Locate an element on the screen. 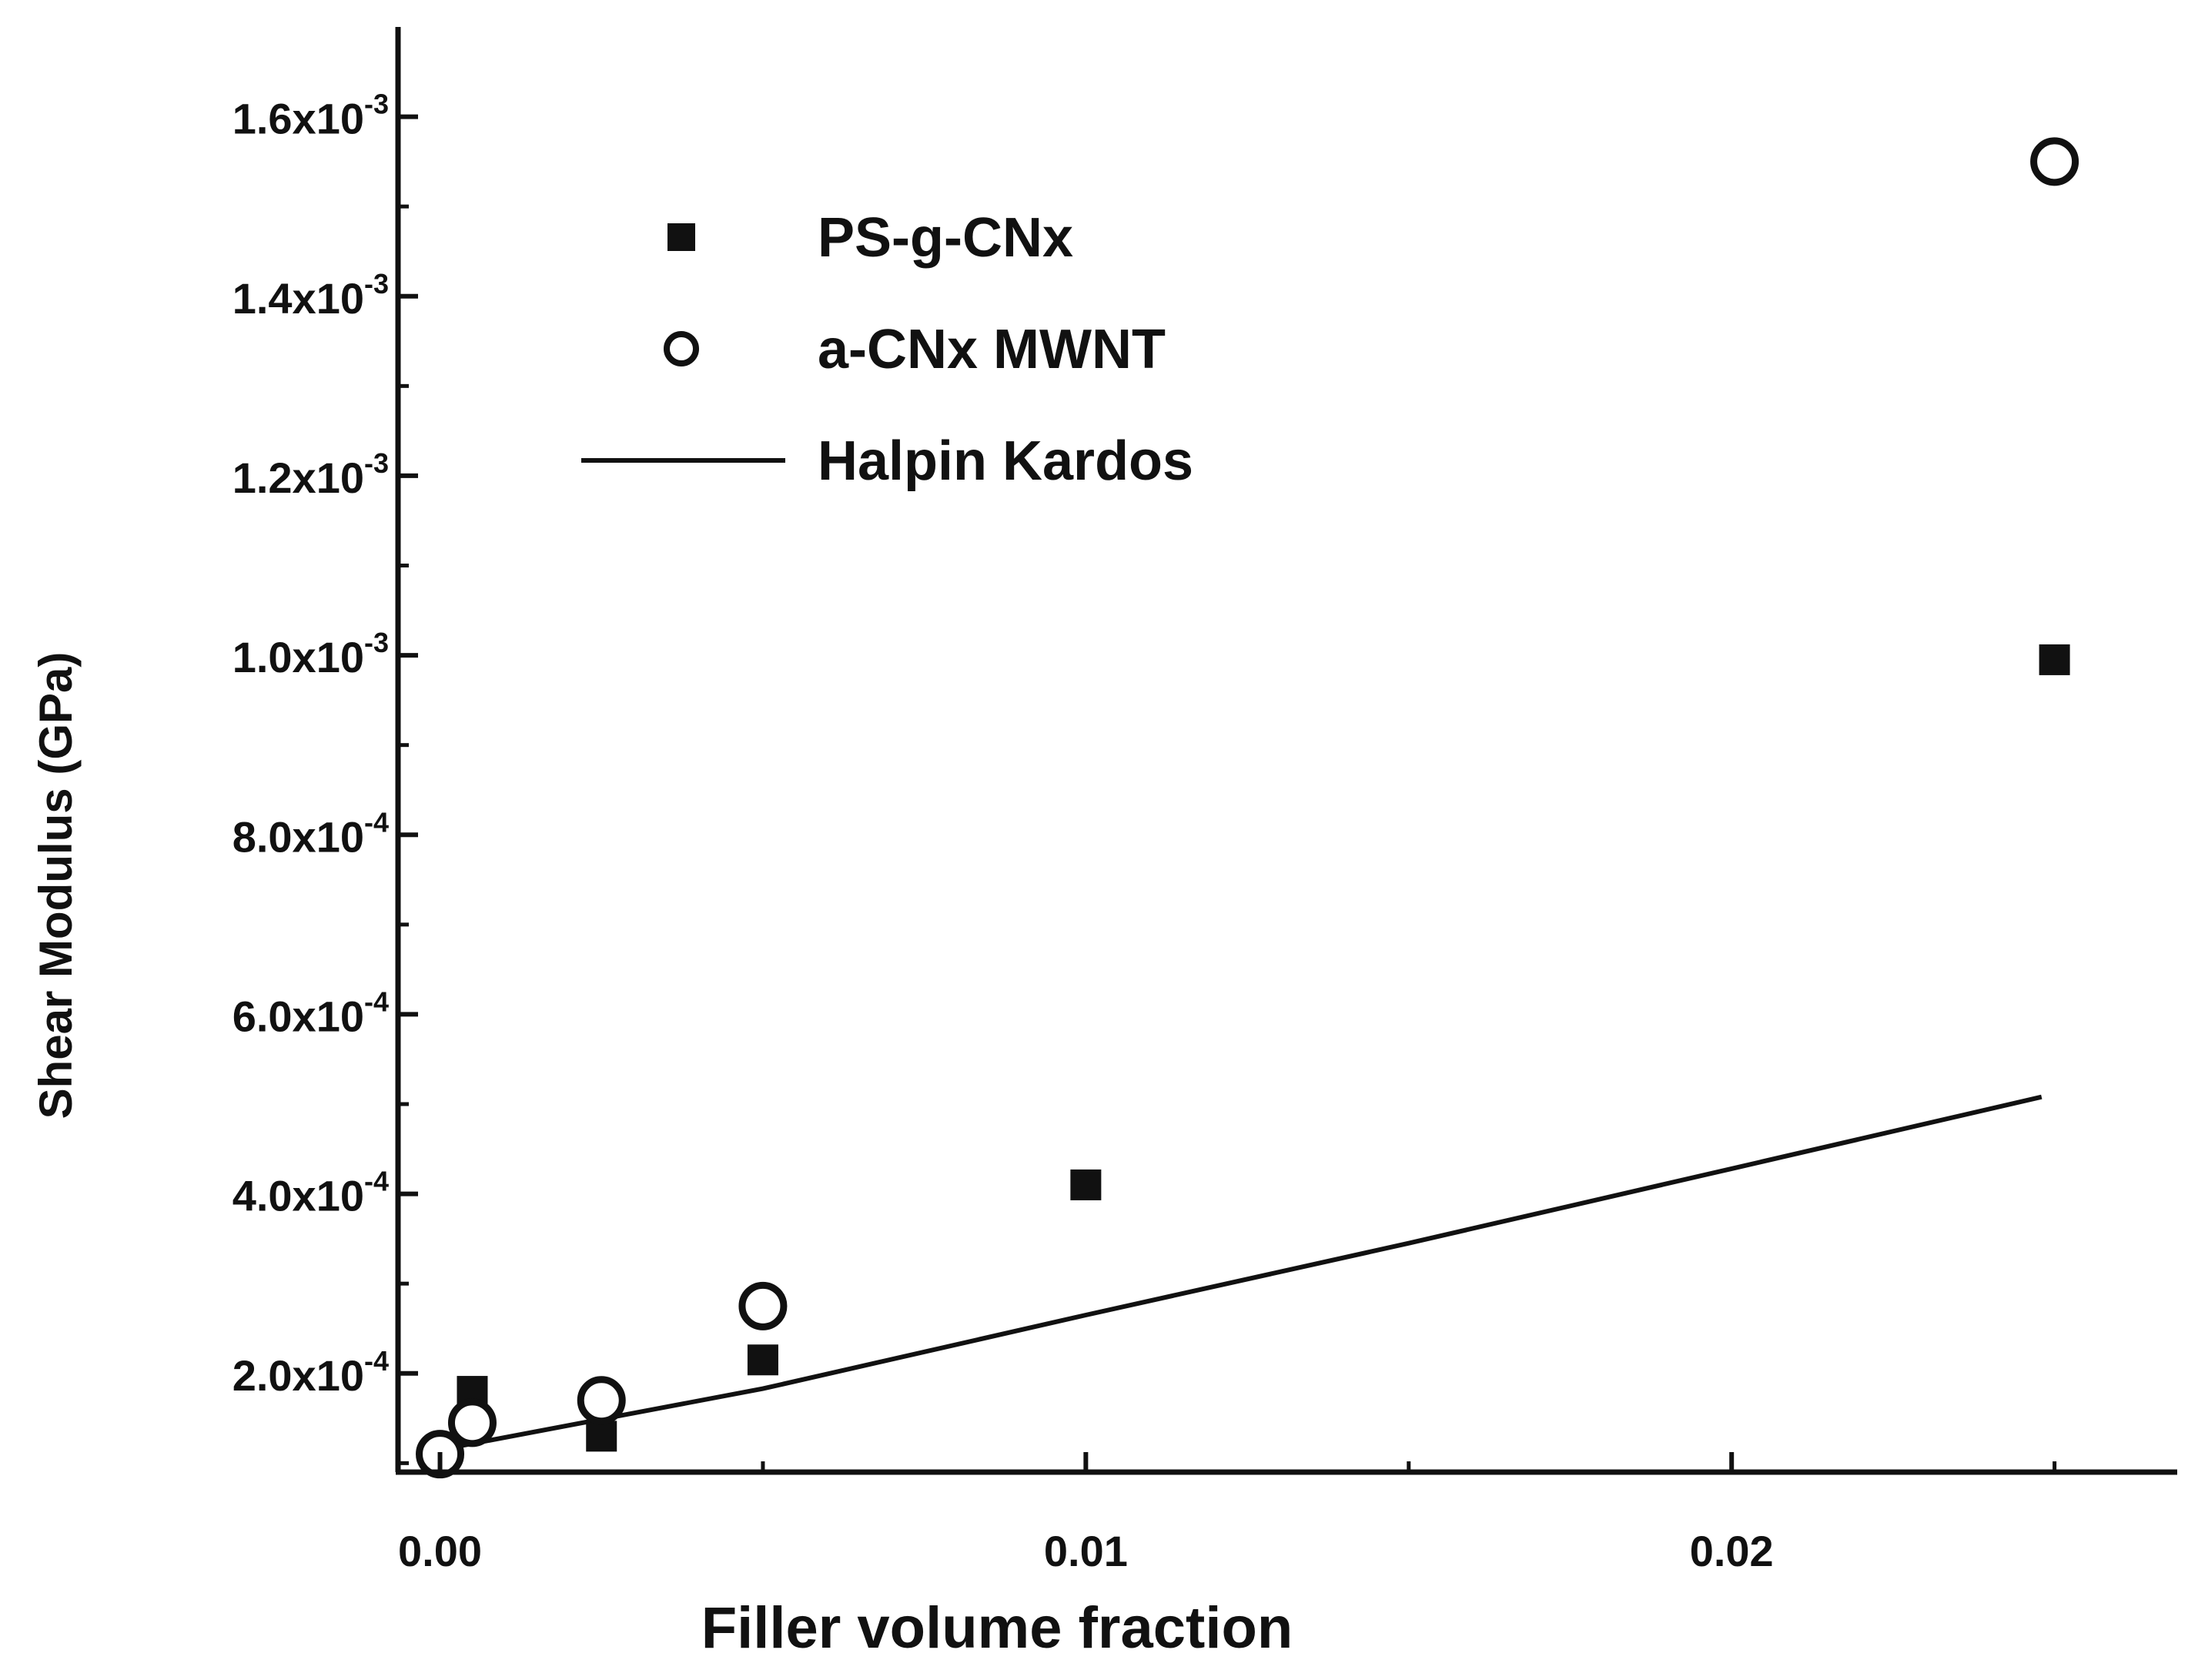 Image resolution: width=2188 pixels, height=1680 pixels. legend-item: PS-g-CNx is located at coordinates (870, 238).